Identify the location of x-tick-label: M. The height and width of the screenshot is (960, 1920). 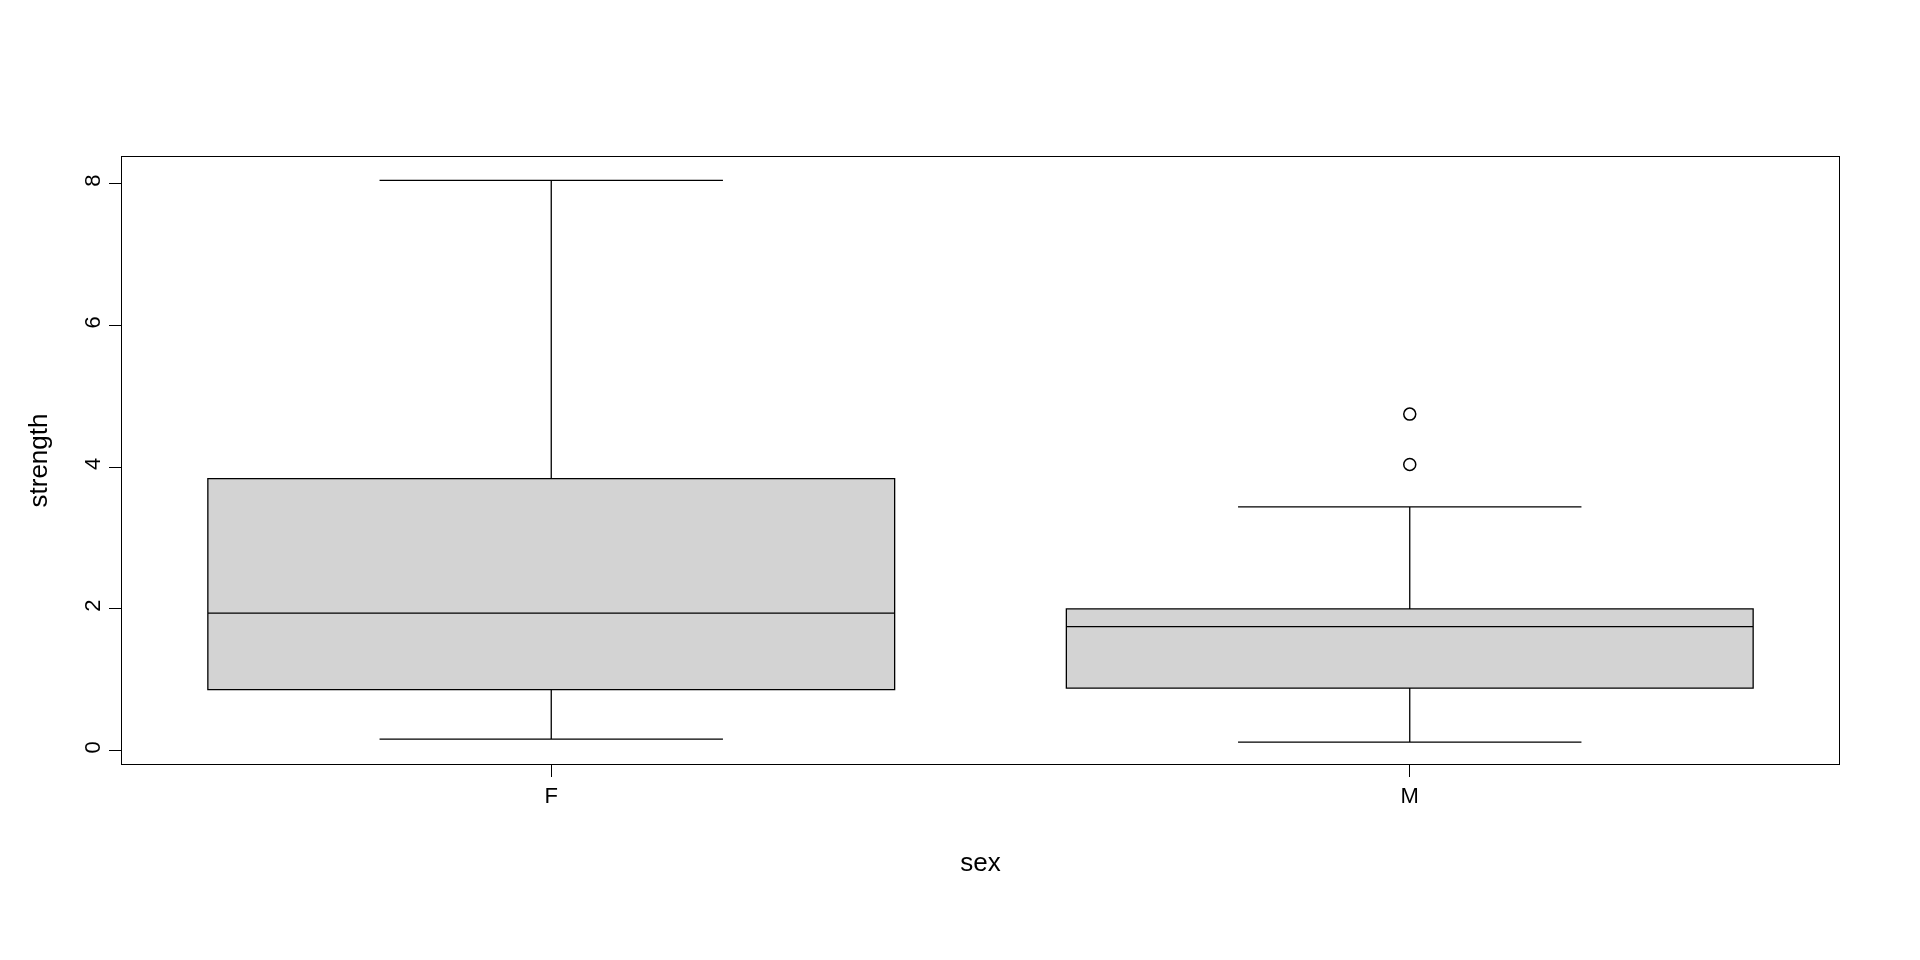
(1409, 796).